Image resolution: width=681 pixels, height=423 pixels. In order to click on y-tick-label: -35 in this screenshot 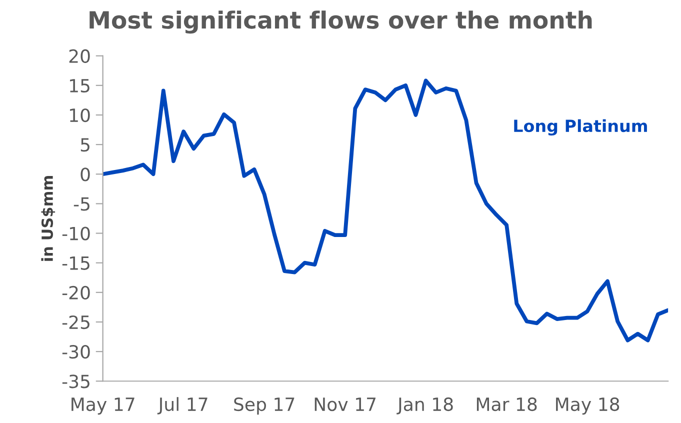, I will do `click(76, 381)`.